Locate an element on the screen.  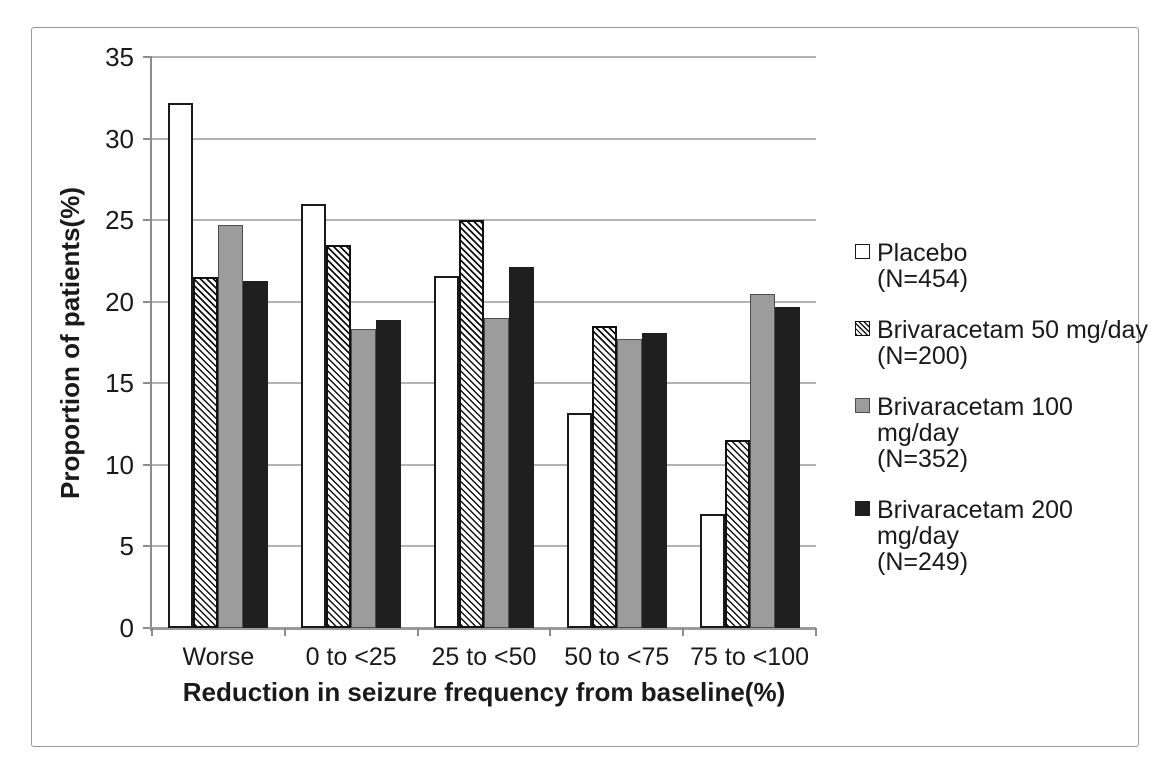
legend-swatch-white-icon is located at coordinates (862, 251).